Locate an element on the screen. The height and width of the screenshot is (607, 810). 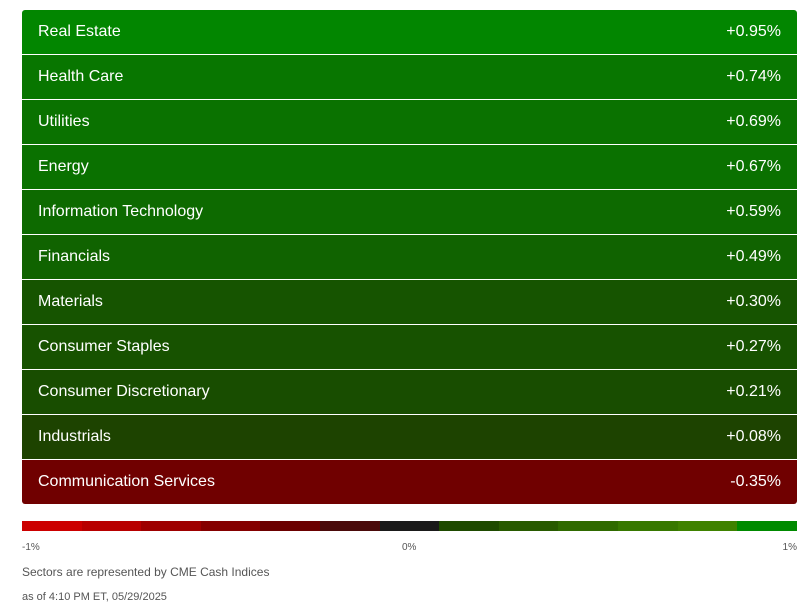
sector-row: Energy +0.67% is located at coordinates (409, 167).